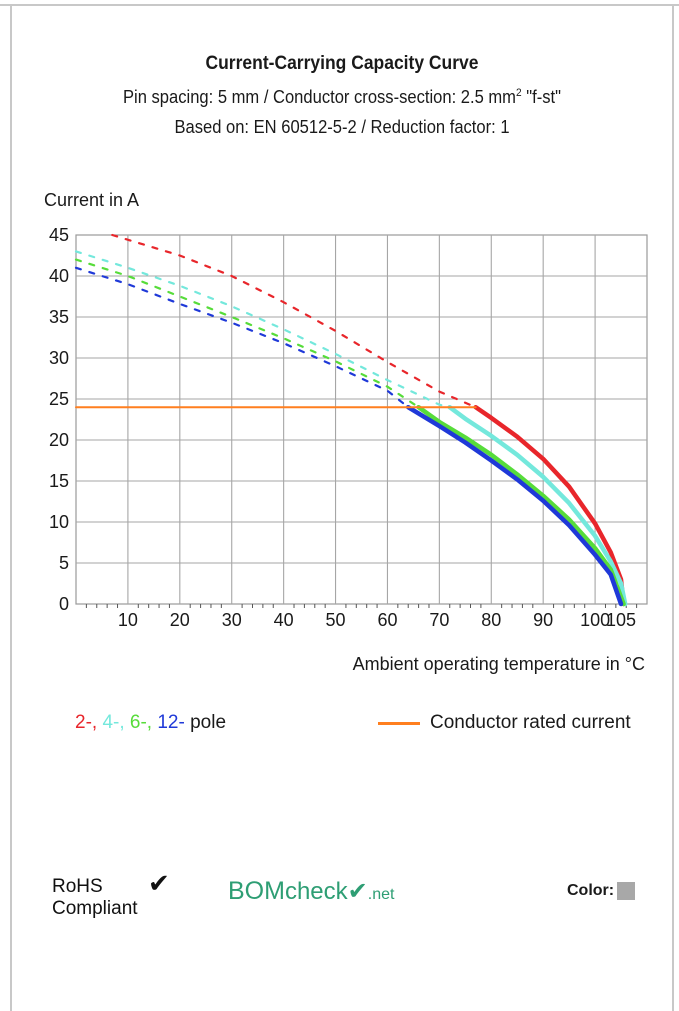  I want to click on x-axis-label: Ambient operating temperature in °C, so click(499, 664).